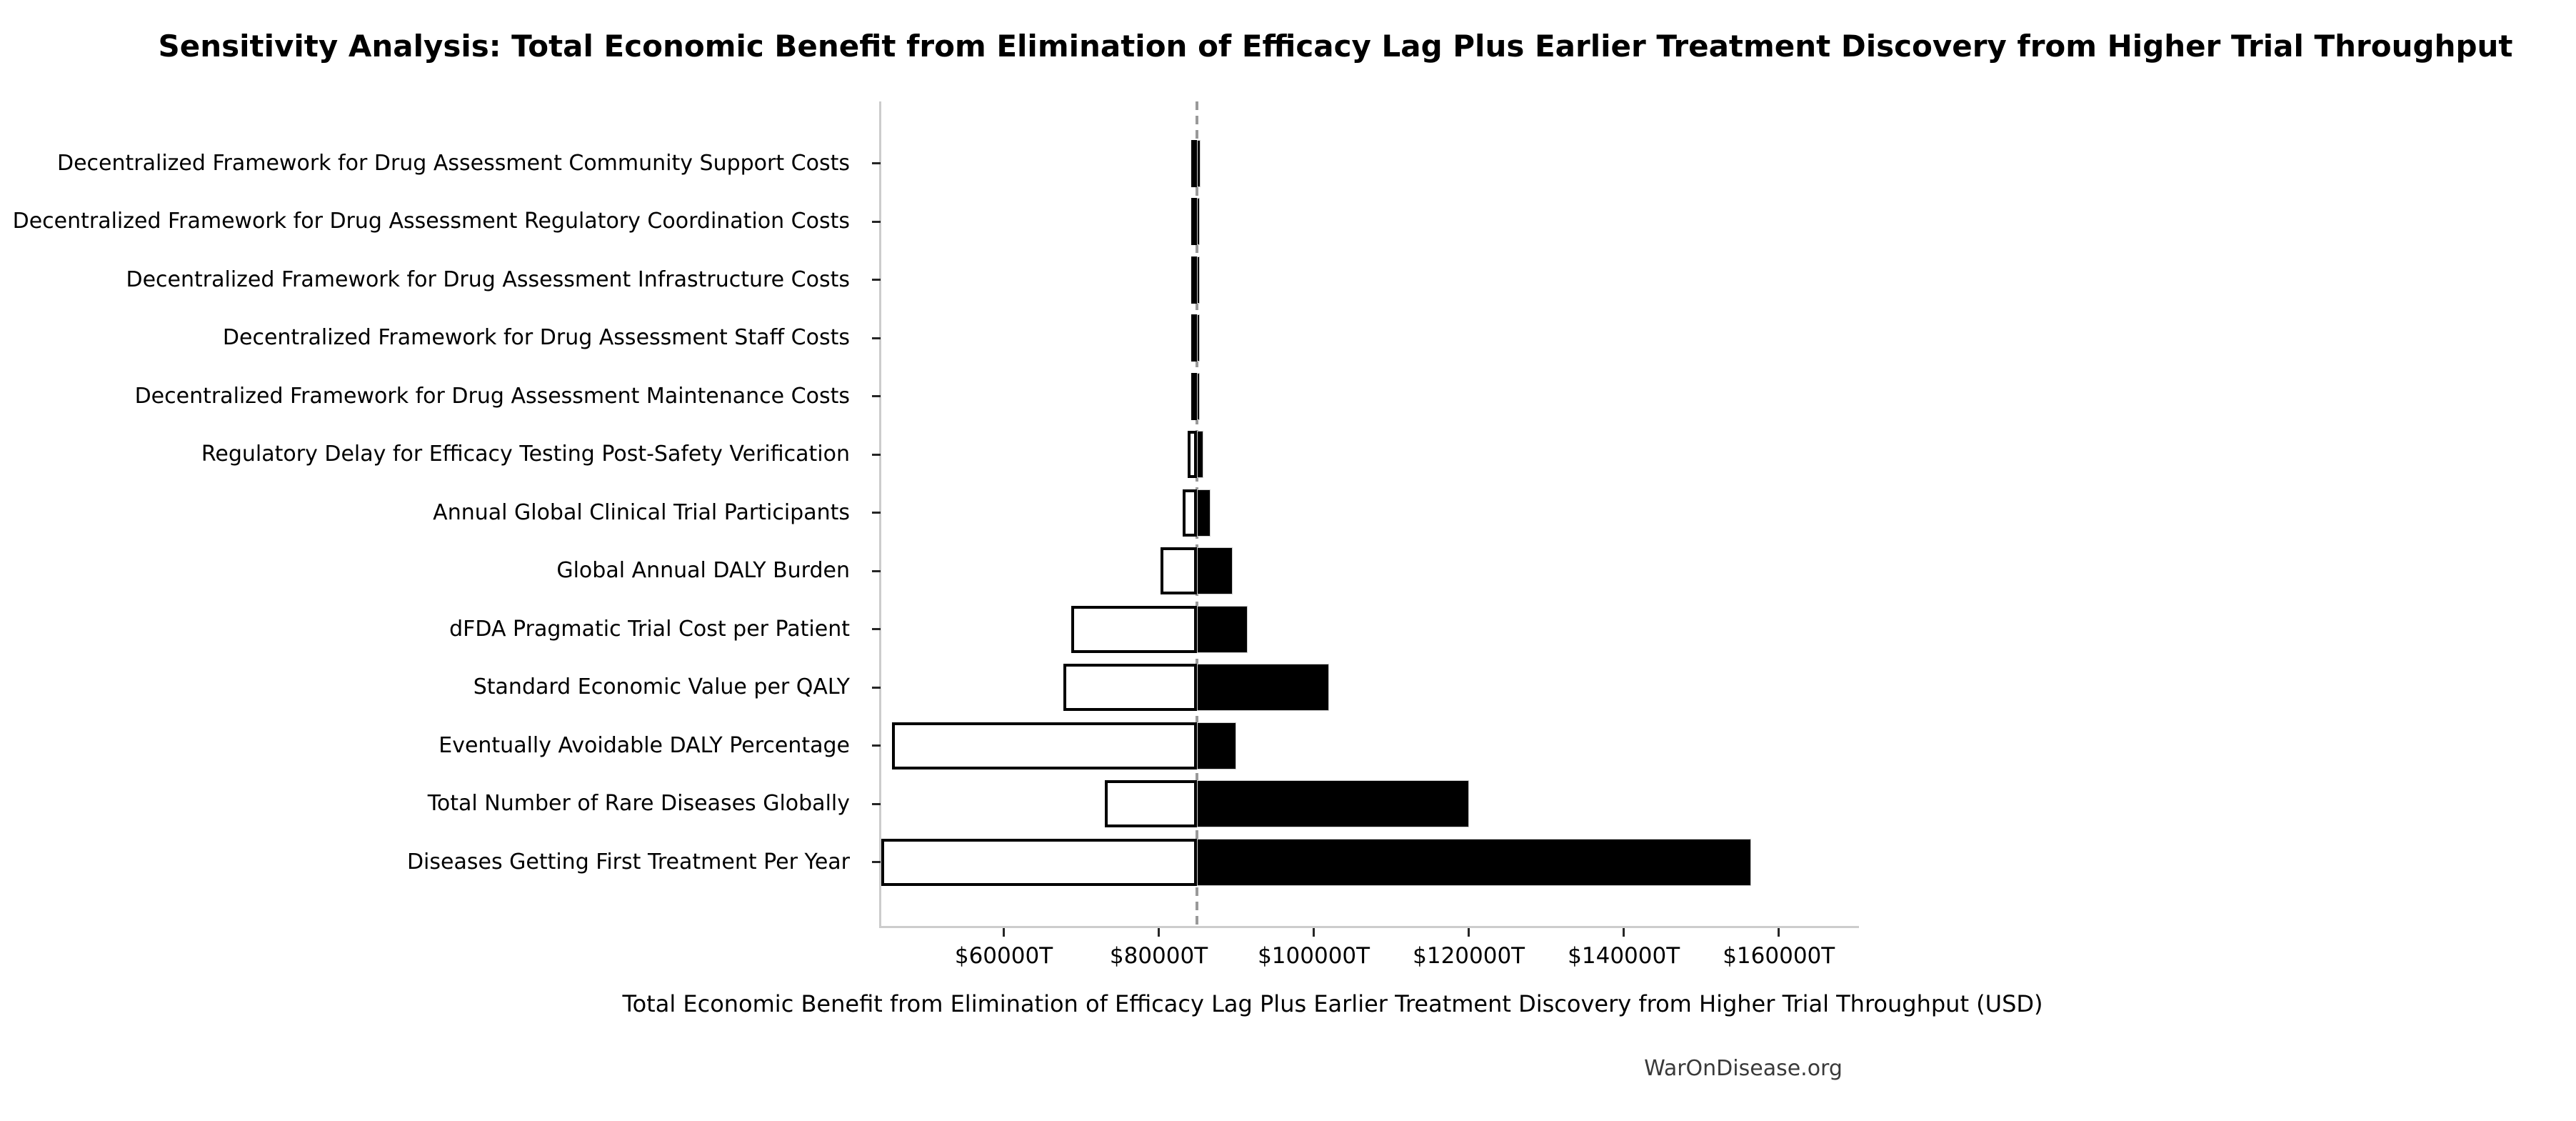  Describe the element at coordinates (649, 629) in the screenshot. I see `y-category-label: dFDA Pragmatic Trial Cost per Patient` at that location.